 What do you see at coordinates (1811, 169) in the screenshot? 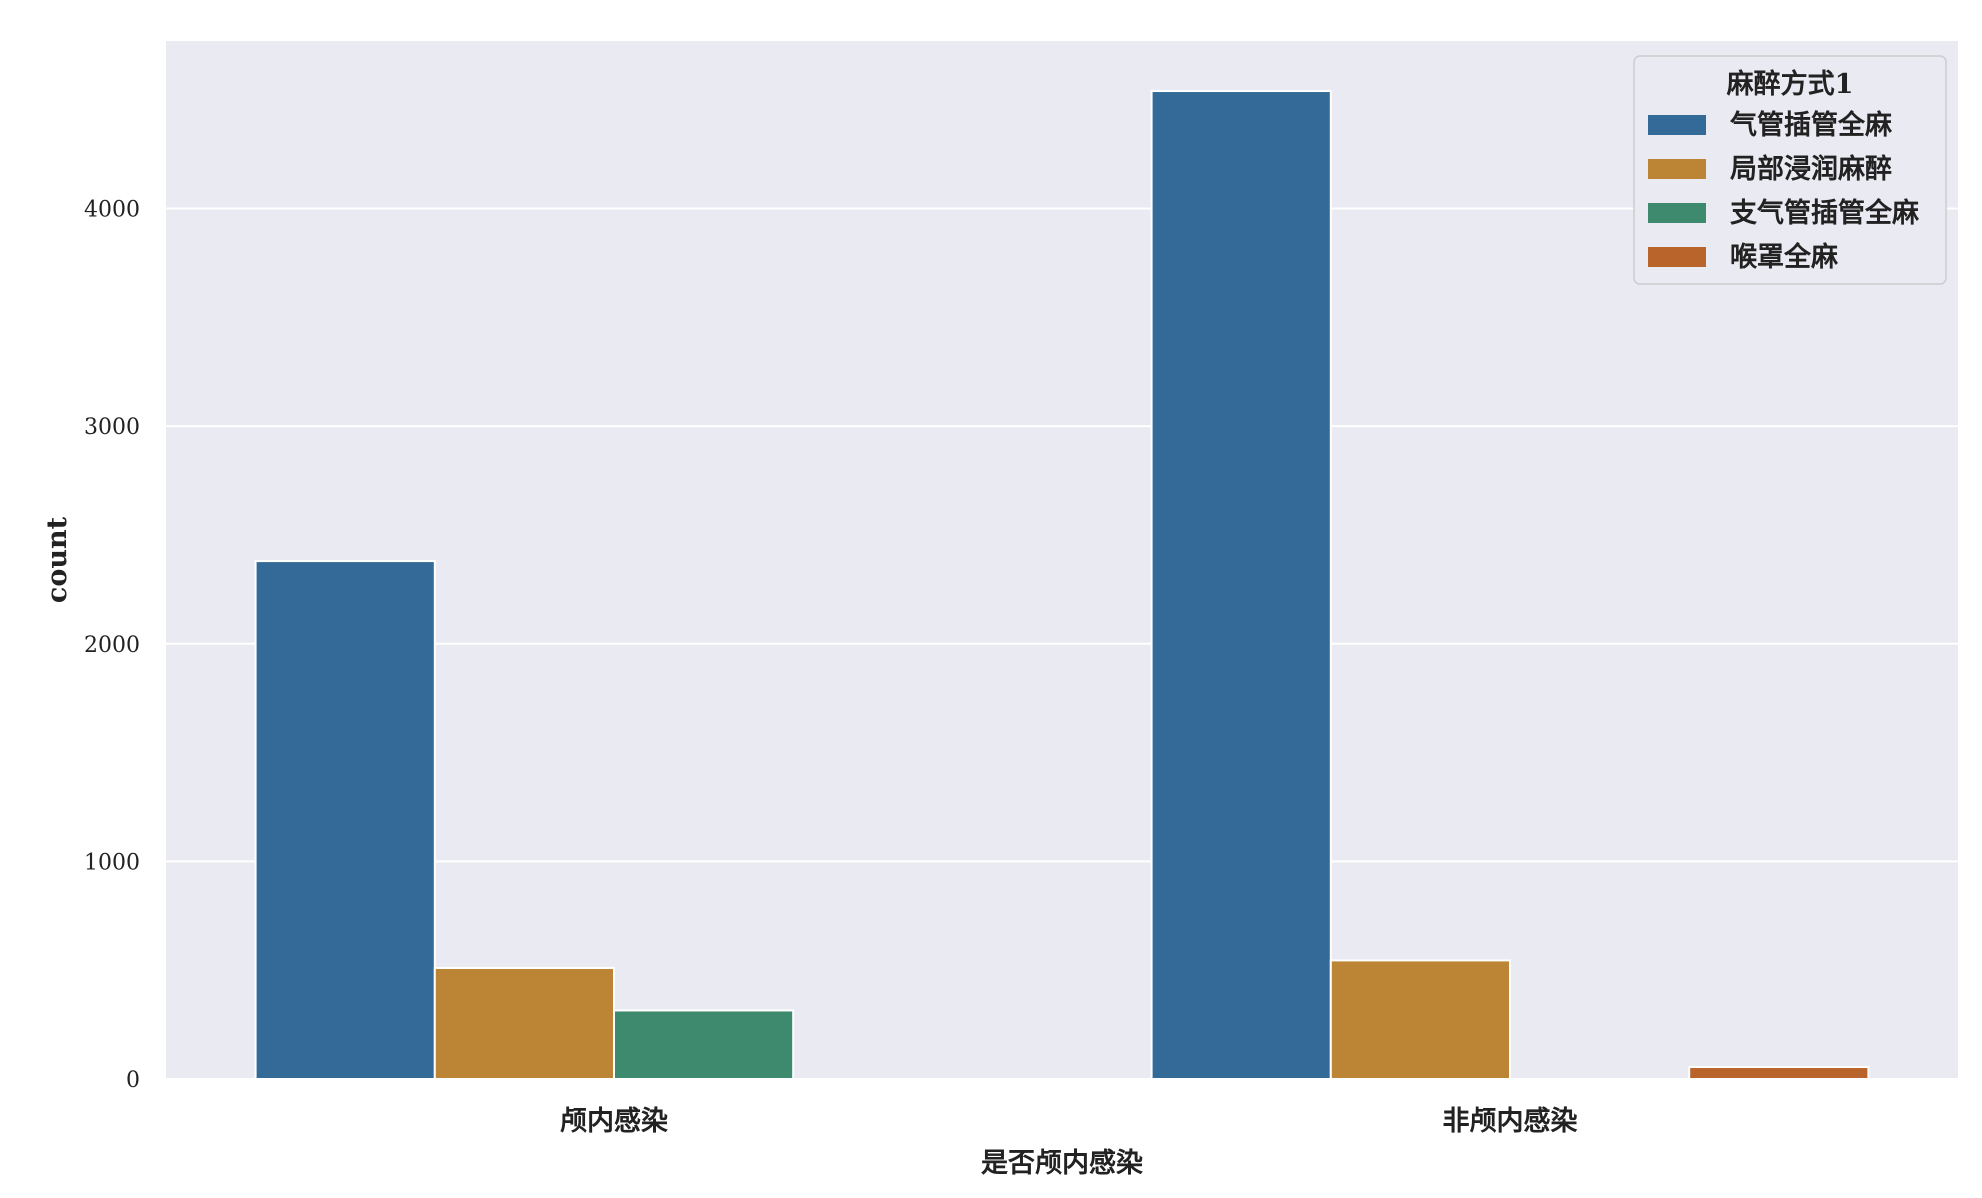
I see `legend-label: 局部浸润麻醉` at bounding box center [1811, 169].